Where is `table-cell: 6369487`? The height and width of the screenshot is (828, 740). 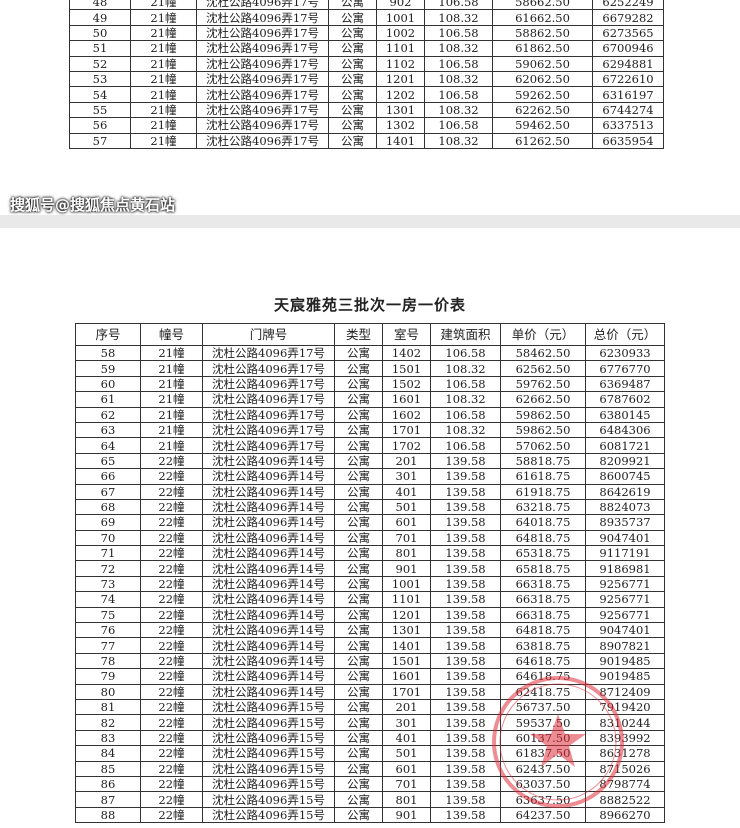 table-cell: 6369487 is located at coordinates (625, 384).